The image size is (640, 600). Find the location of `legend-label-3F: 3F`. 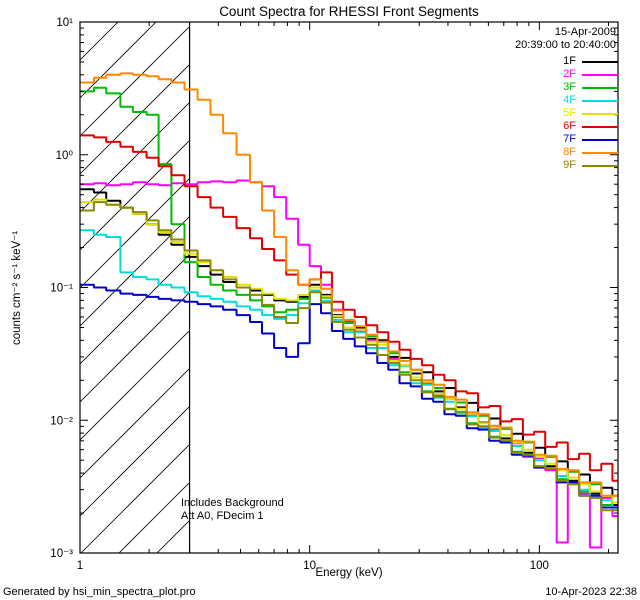

legend-label-3F: 3F is located at coordinates (569, 87).